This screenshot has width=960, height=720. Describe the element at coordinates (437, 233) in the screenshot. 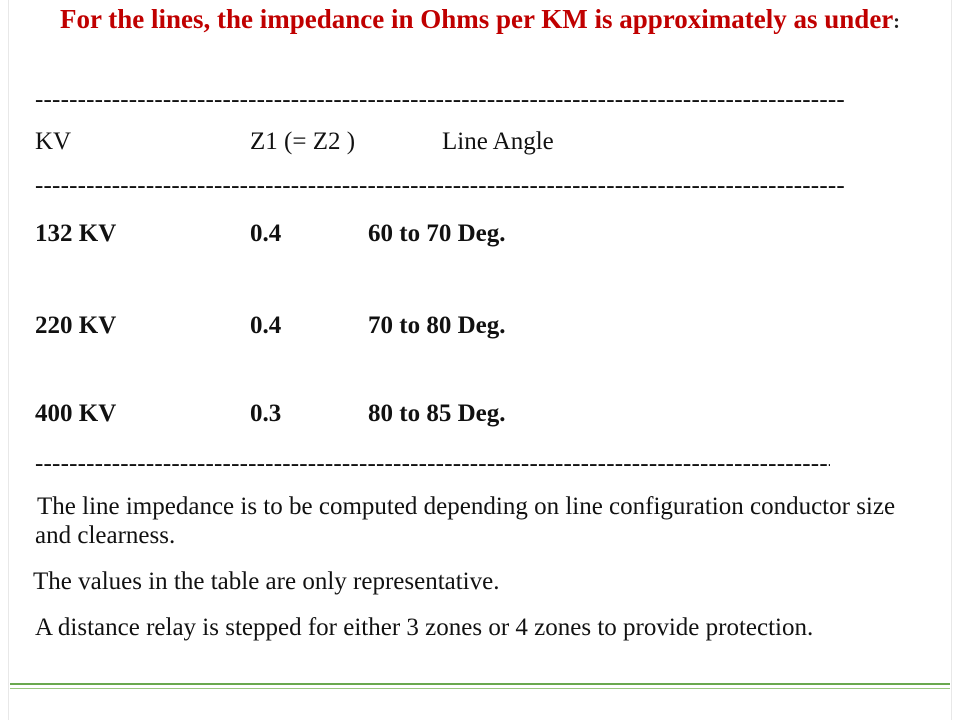

I see `table-cell: 60 to 70 Deg.` at that location.